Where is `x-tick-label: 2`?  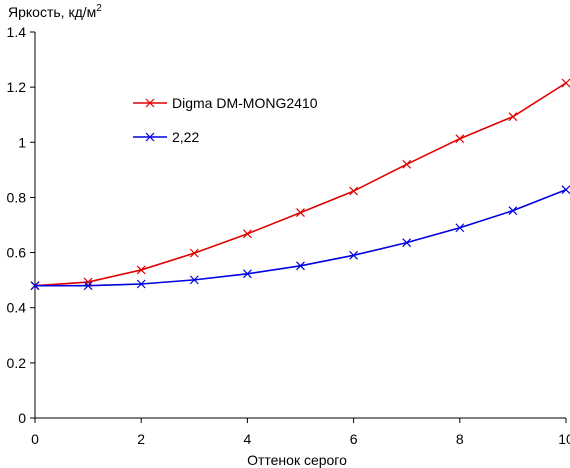 x-tick-label: 2 is located at coordinates (141, 439).